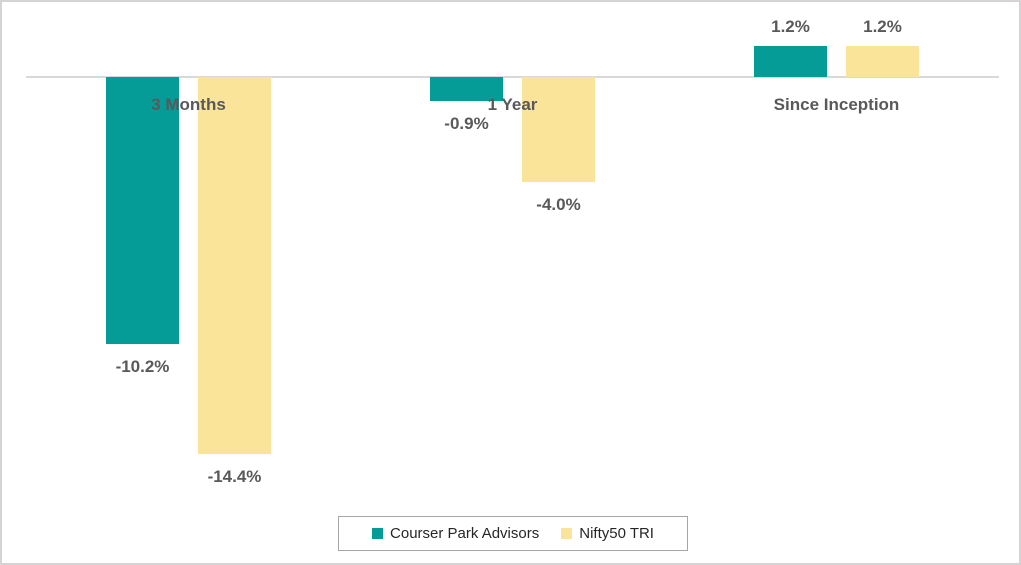 The height and width of the screenshot is (565, 1021). Describe the element at coordinates (558, 129) in the screenshot. I see `bar-nifty50-tri-1-year` at that location.